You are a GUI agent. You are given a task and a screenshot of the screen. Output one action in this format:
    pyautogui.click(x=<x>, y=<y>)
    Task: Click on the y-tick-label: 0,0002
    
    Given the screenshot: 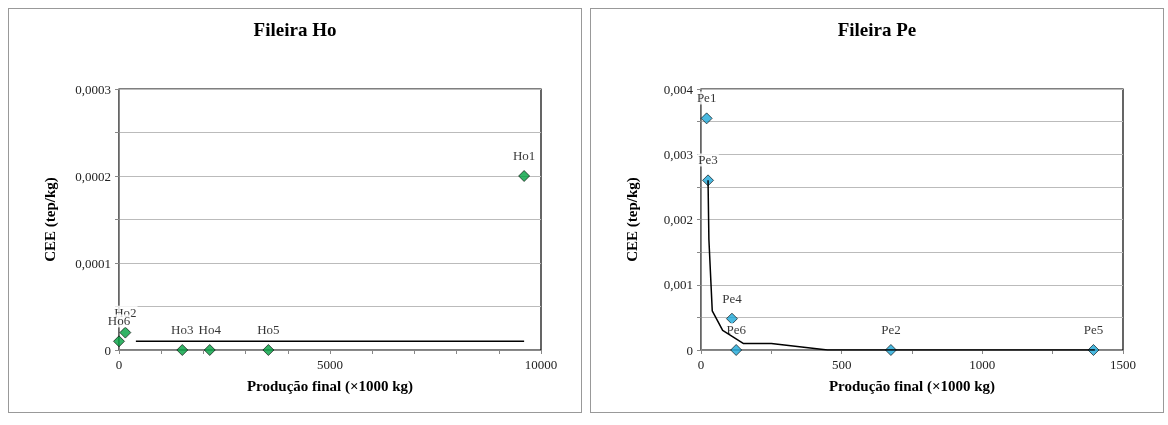 What is the action you would take?
    pyautogui.click(x=93, y=176)
    